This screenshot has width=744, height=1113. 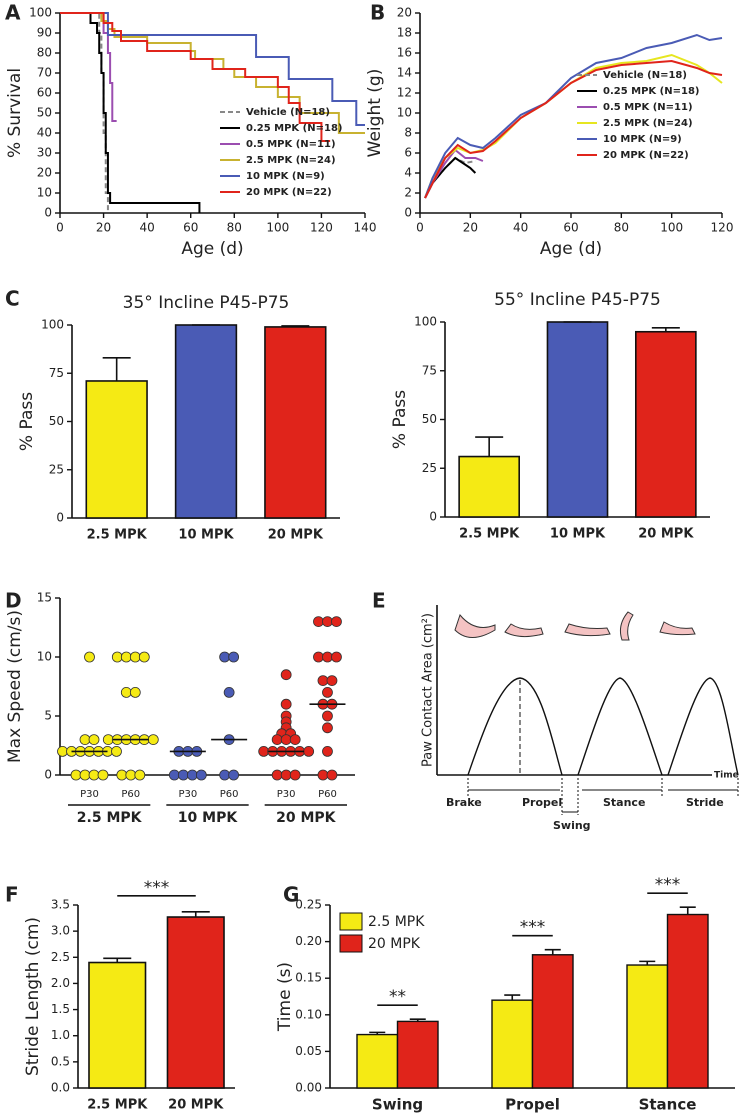 What do you see at coordinates (44, 73) in the screenshot?
I see `y-tick-label: 70` at bounding box center [44, 73].